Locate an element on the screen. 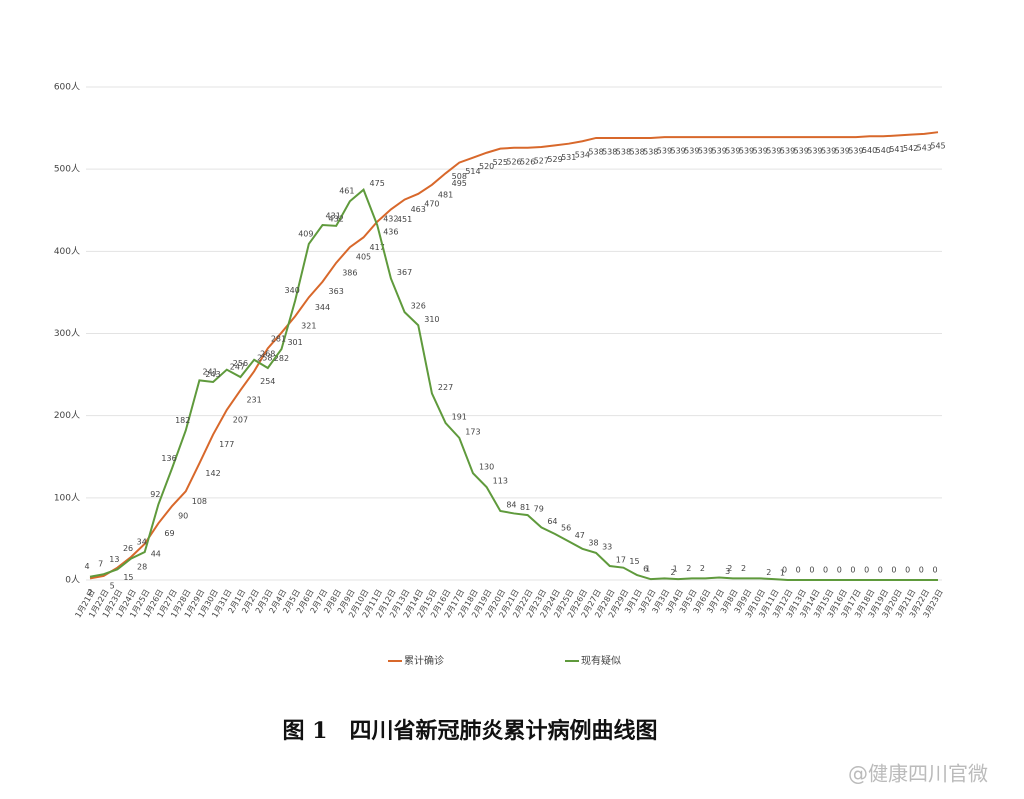 This screenshot has width=1024, height=799. chart-title: 图 1 四川省新冠肺炎累计病例曲线图 is located at coordinates (470, 731).